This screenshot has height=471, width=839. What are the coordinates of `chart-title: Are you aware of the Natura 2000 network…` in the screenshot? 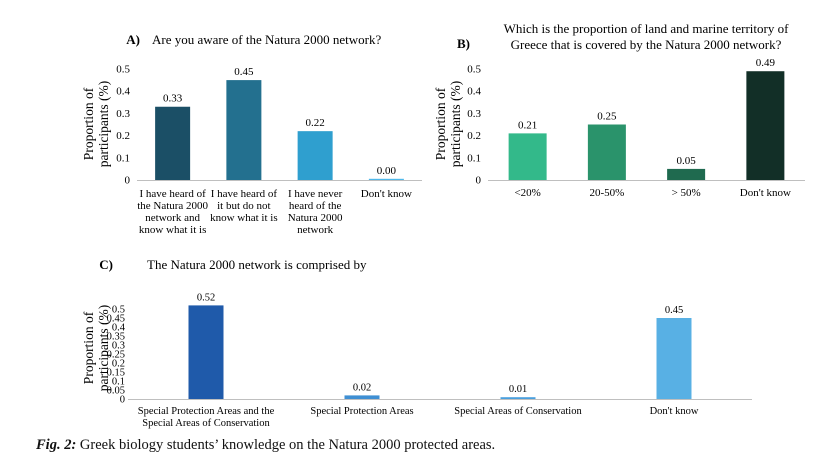 It's located at (266, 39).